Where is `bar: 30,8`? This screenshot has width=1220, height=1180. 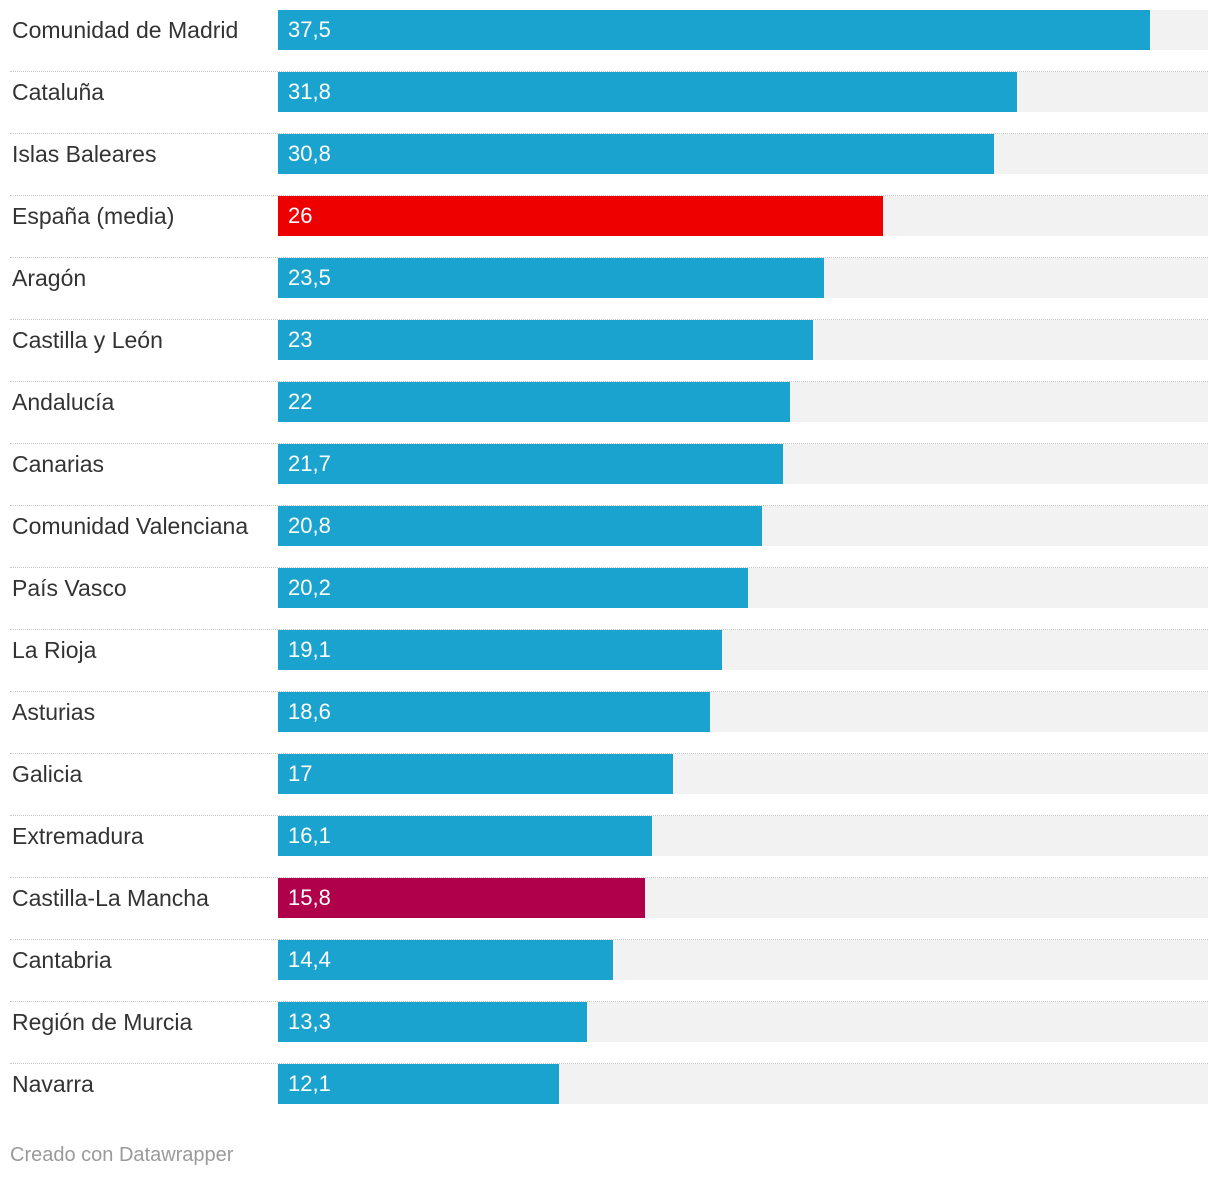 bar: 30,8 is located at coordinates (636, 154).